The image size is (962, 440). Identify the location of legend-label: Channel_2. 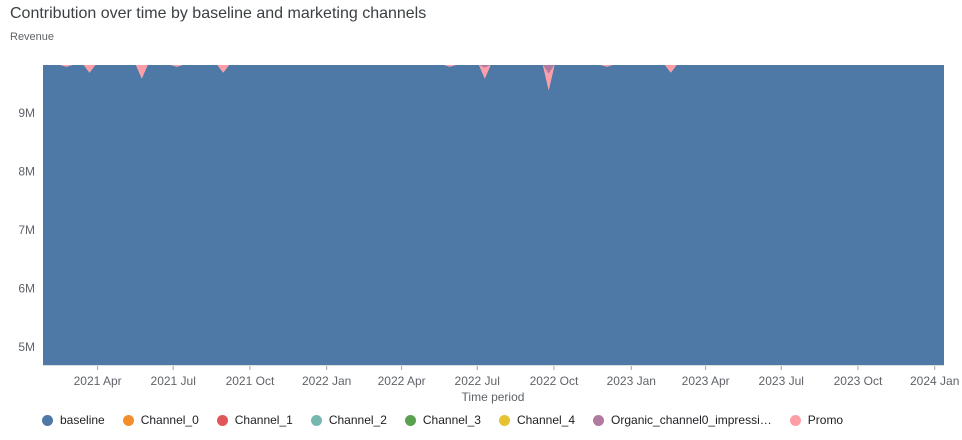
(357, 420).